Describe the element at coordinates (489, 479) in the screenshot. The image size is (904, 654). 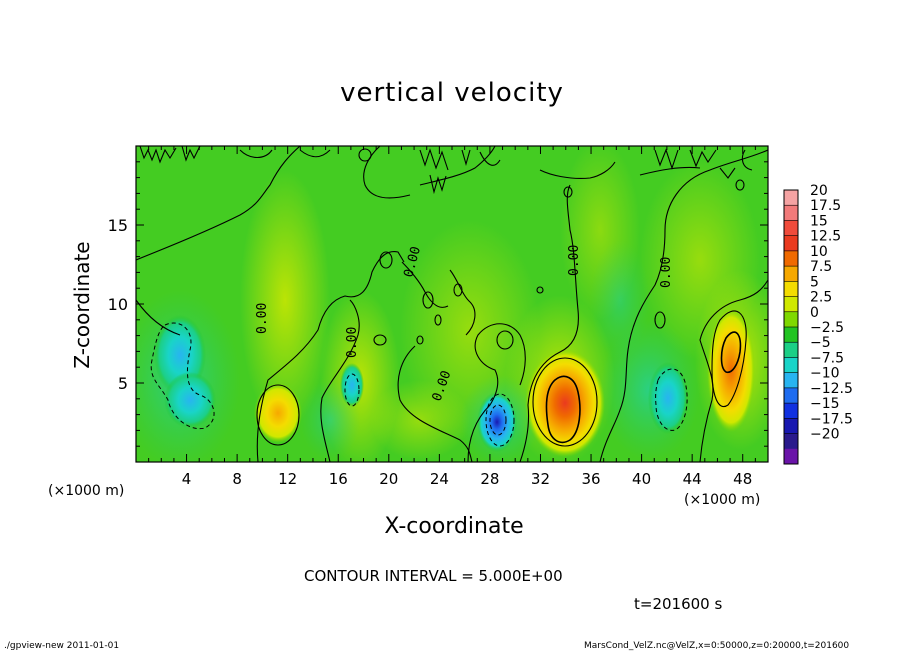
I see `x-tick-label: 28` at that location.